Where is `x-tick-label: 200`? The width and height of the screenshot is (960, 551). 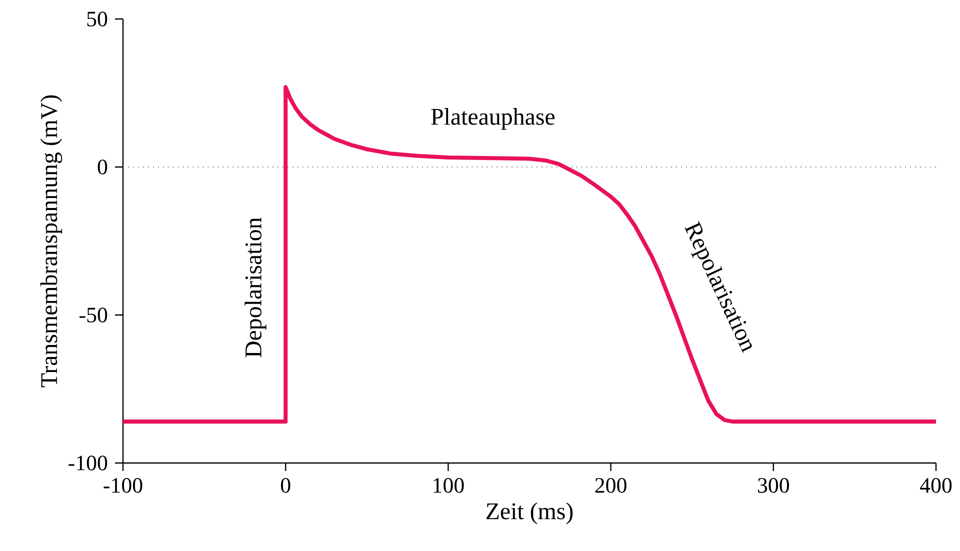
x-tick-label: 200 is located at coordinates (610, 485).